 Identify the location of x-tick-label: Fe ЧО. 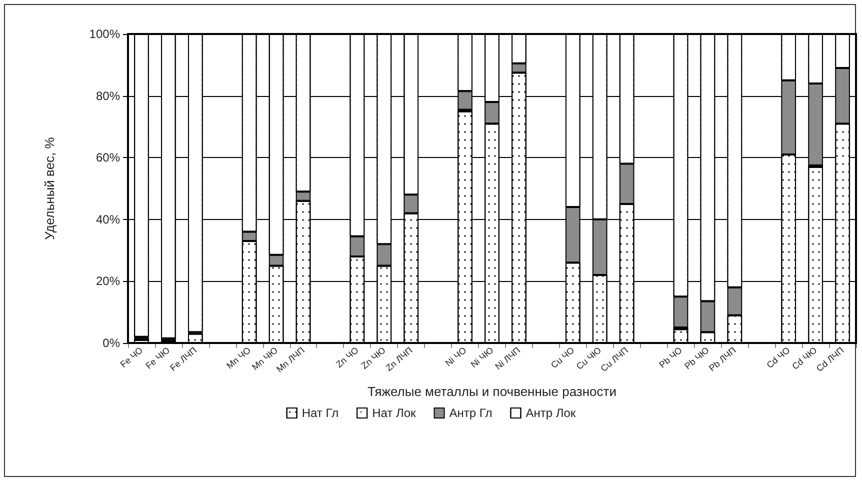
(131, 357).